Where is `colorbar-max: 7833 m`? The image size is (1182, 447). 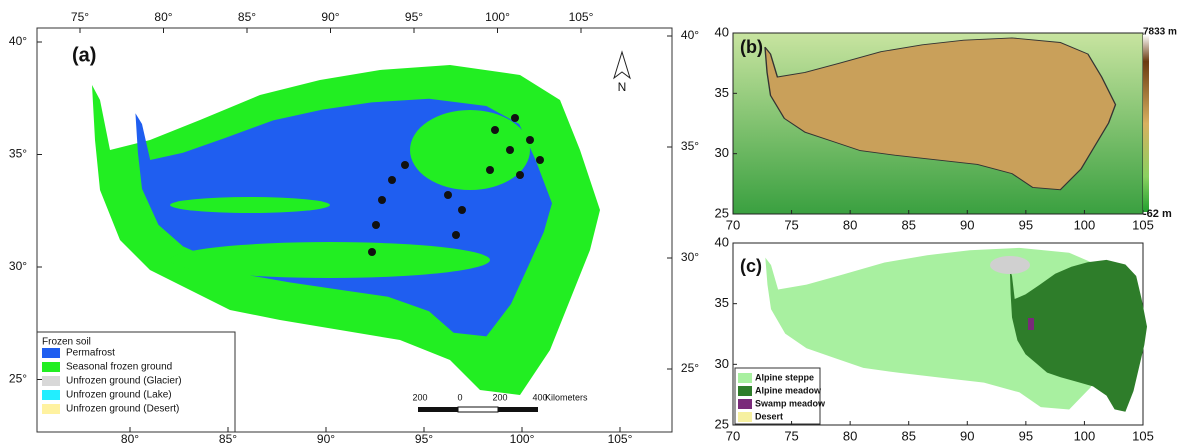
colorbar-max: 7833 m is located at coordinates (1160, 32).